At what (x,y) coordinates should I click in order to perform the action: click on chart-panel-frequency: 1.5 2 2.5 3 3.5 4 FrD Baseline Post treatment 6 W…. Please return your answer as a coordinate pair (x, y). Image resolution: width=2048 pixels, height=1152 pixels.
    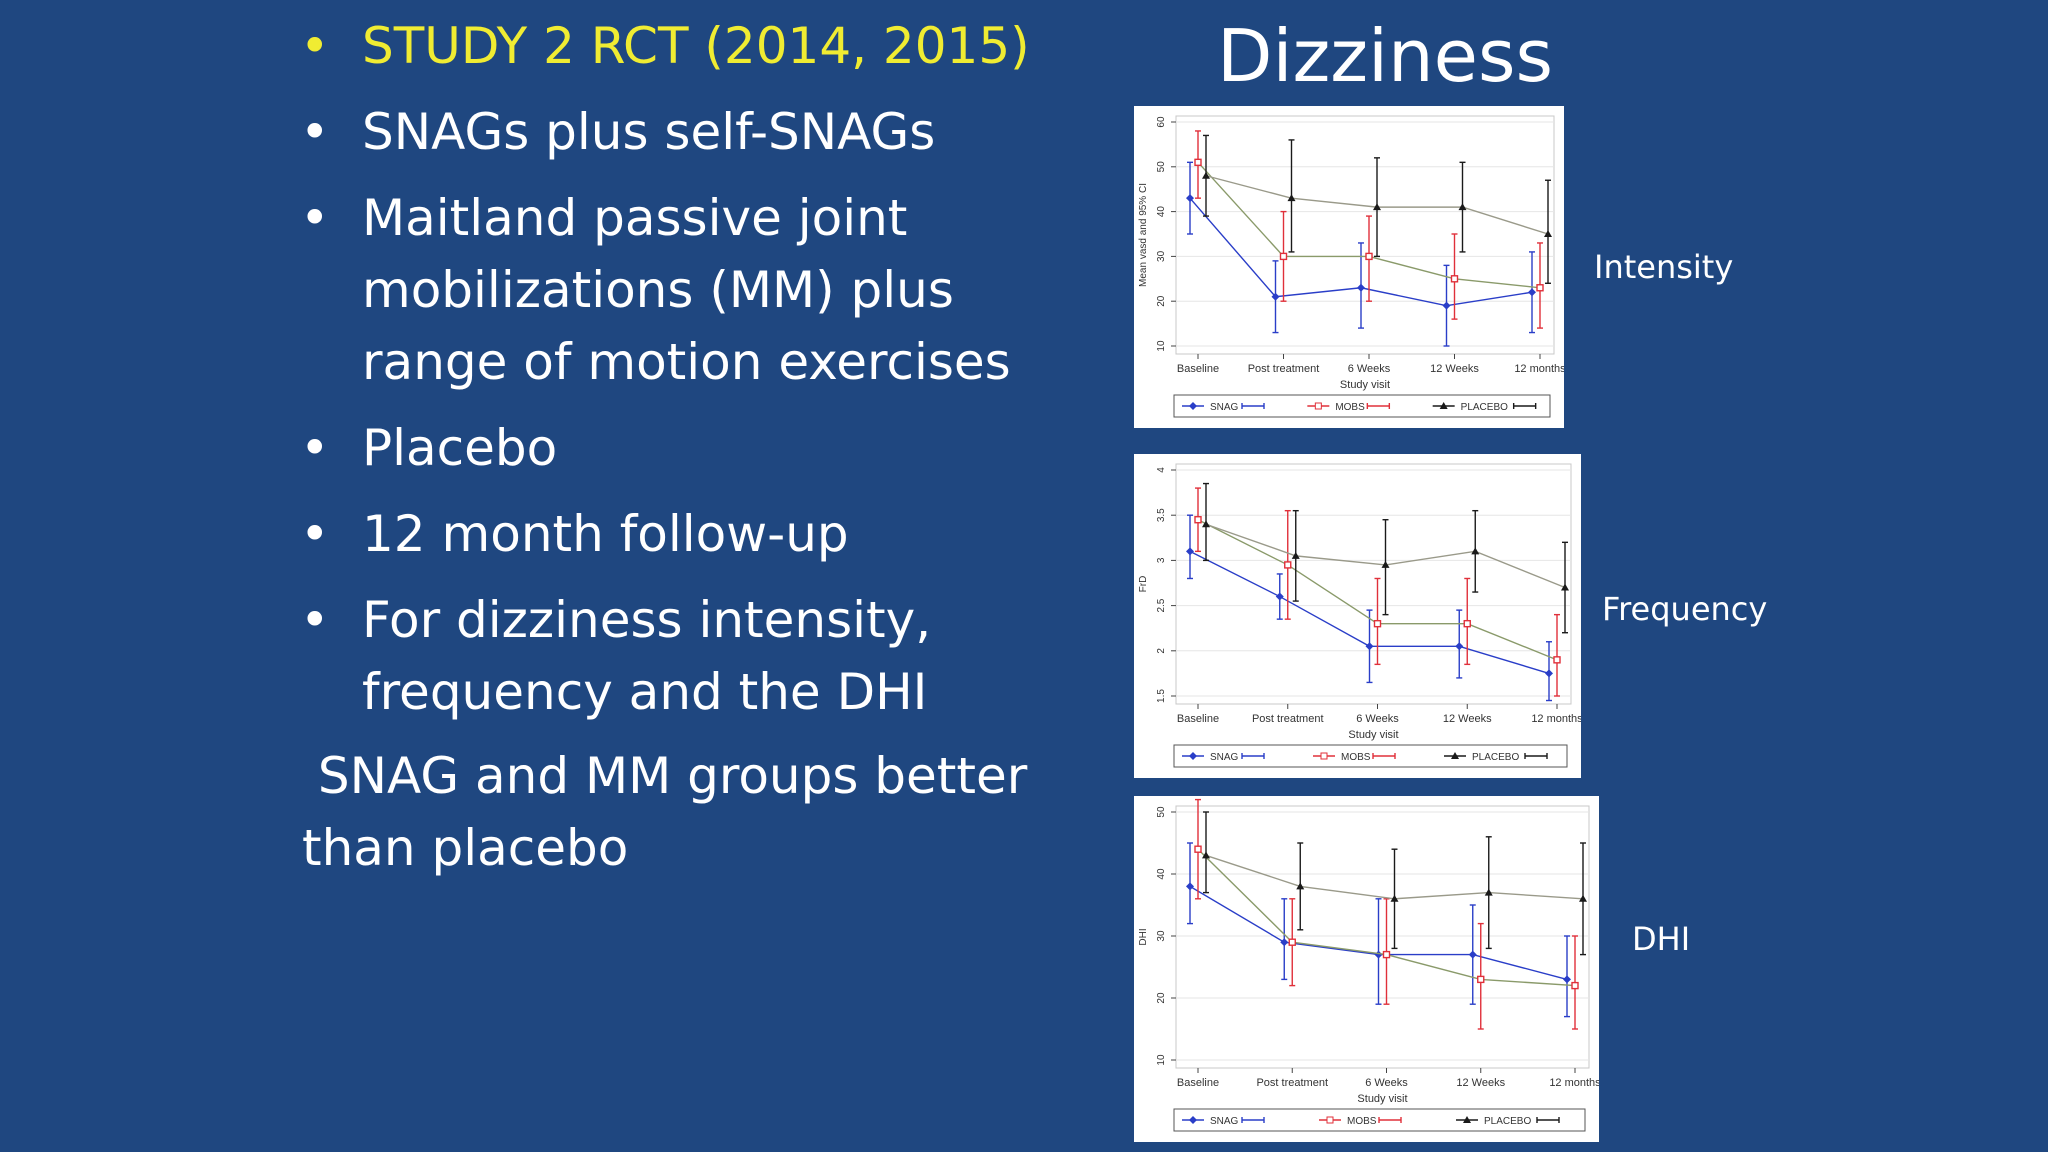
    Looking at the image, I should click on (1357, 616).